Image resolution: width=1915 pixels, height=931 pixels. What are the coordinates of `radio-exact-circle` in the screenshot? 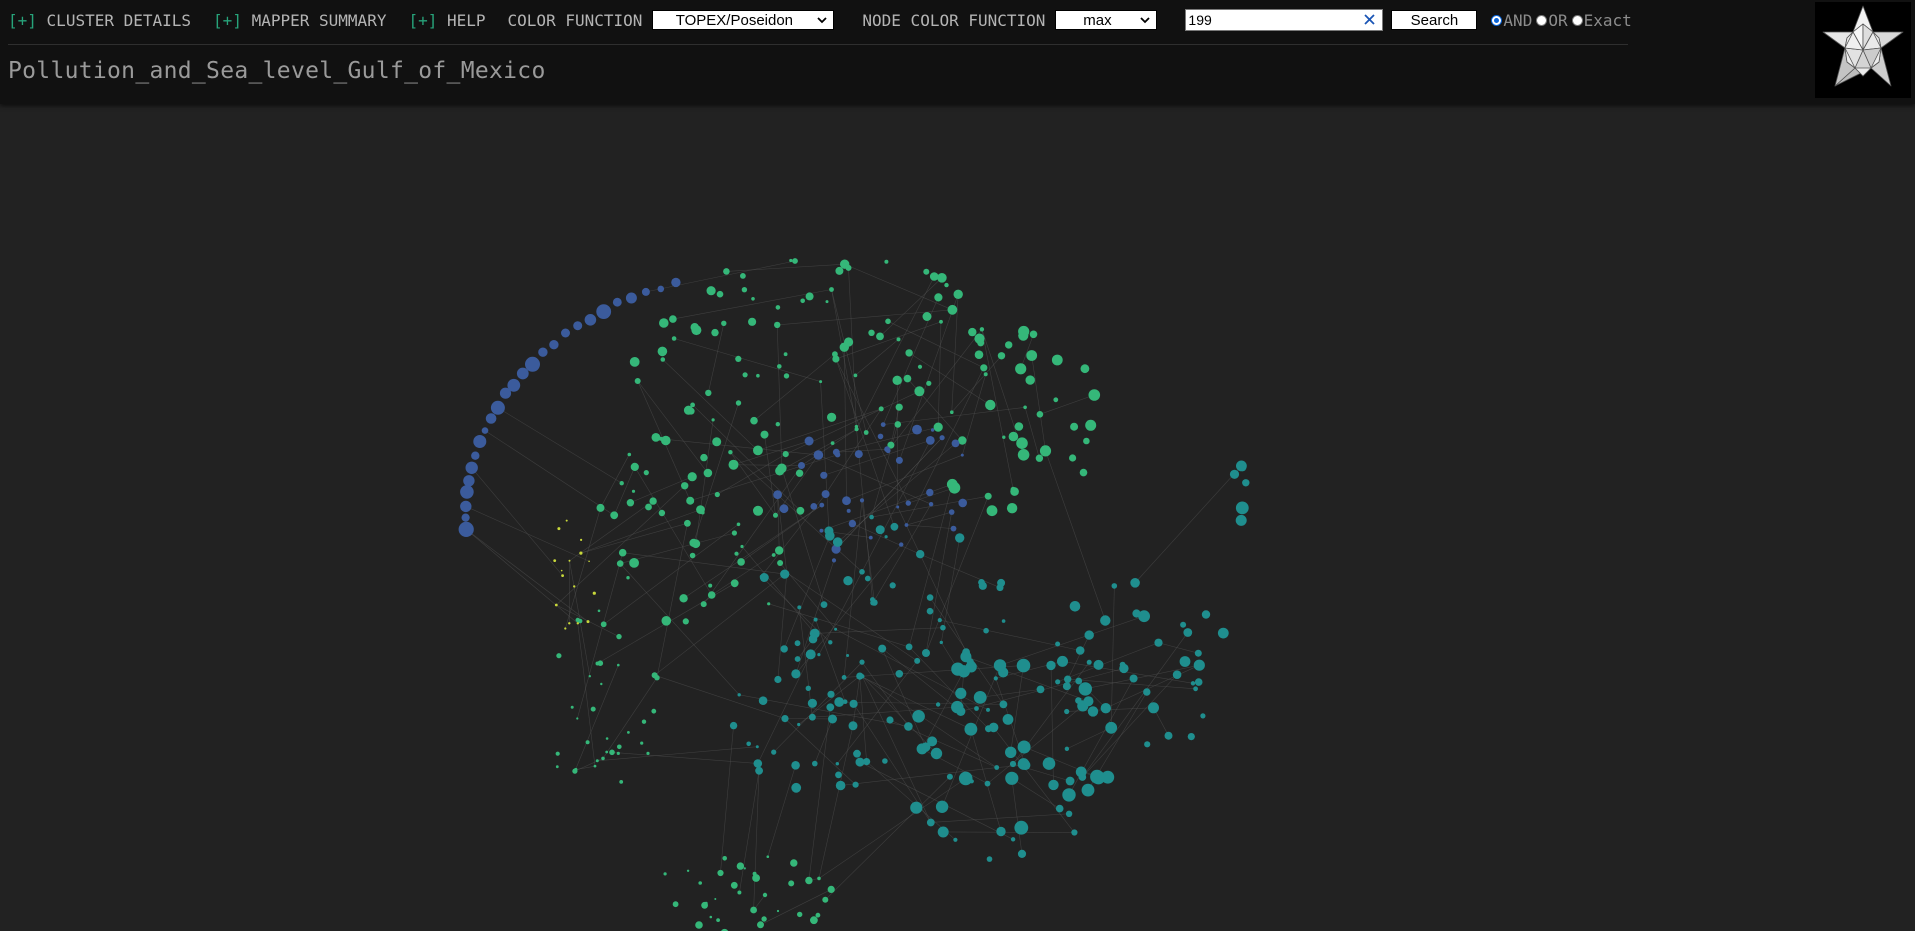 It's located at (1577, 20).